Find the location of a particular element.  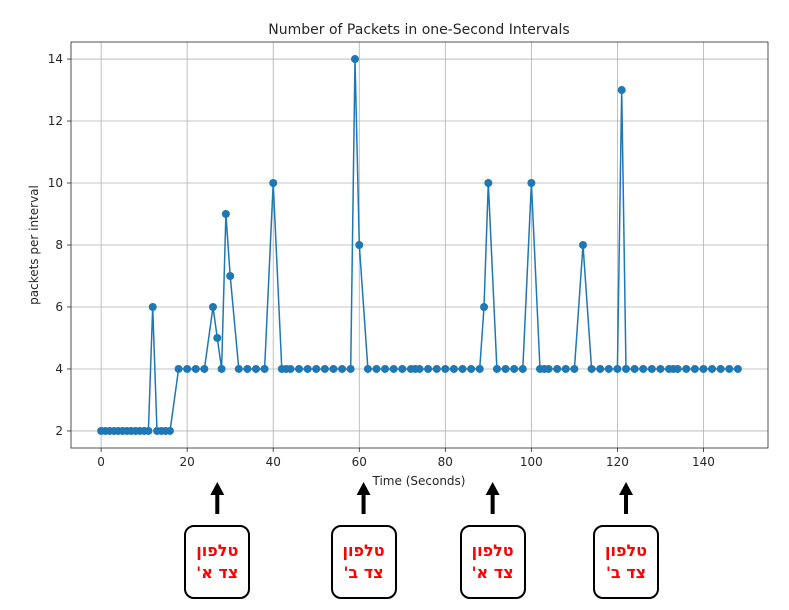

x-axis-label: Time (Seconds) is located at coordinates (419, 481).